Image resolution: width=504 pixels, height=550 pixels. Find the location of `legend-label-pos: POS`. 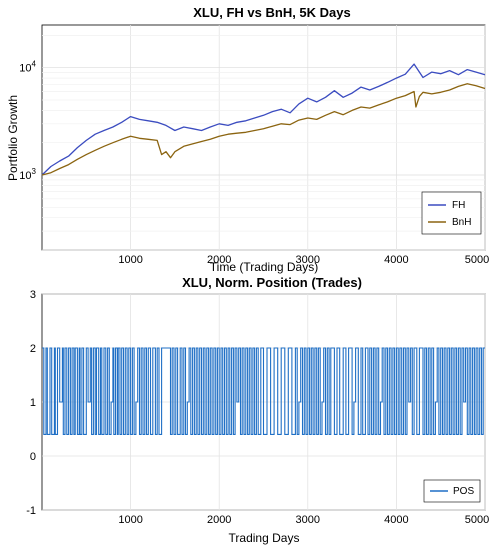

legend-label-pos: POS is located at coordinates (463, 491).